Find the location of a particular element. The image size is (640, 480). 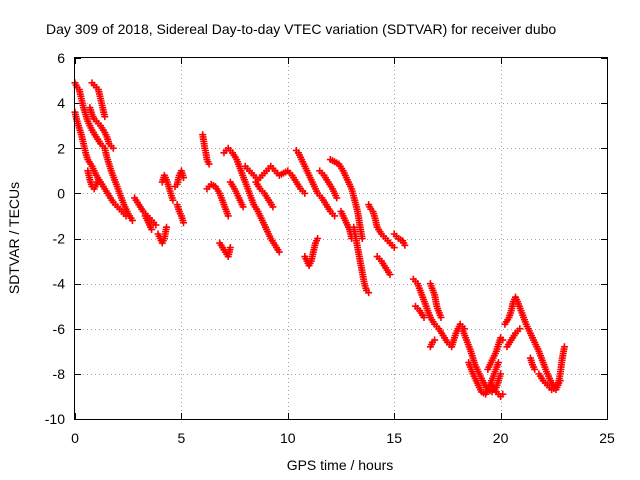

y-tick-label: -10 is located at coordinates (55, 419).